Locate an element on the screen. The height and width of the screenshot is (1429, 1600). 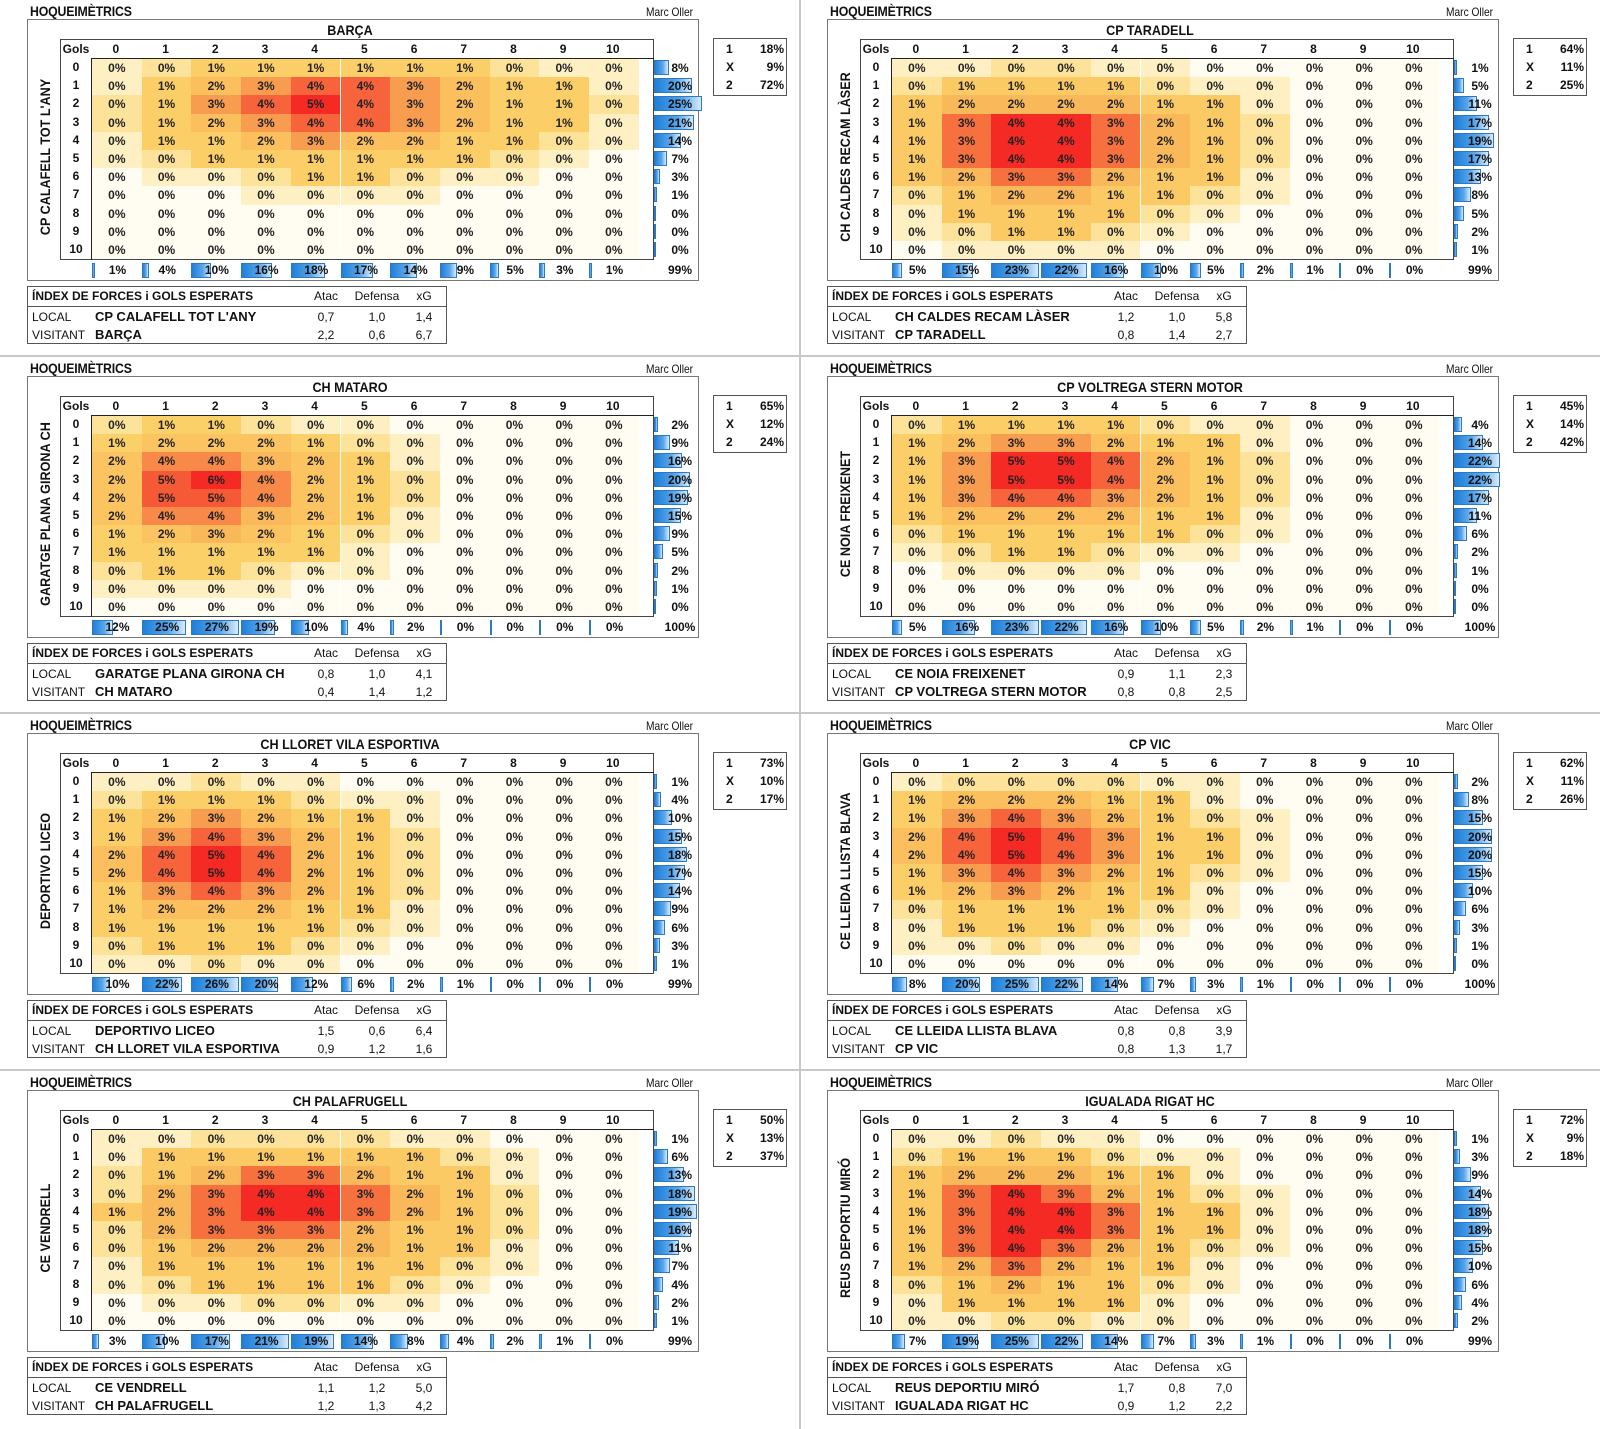
home-team-name: REUS DEPORTIU MIRÓ is located at coordinates (845, 1228).